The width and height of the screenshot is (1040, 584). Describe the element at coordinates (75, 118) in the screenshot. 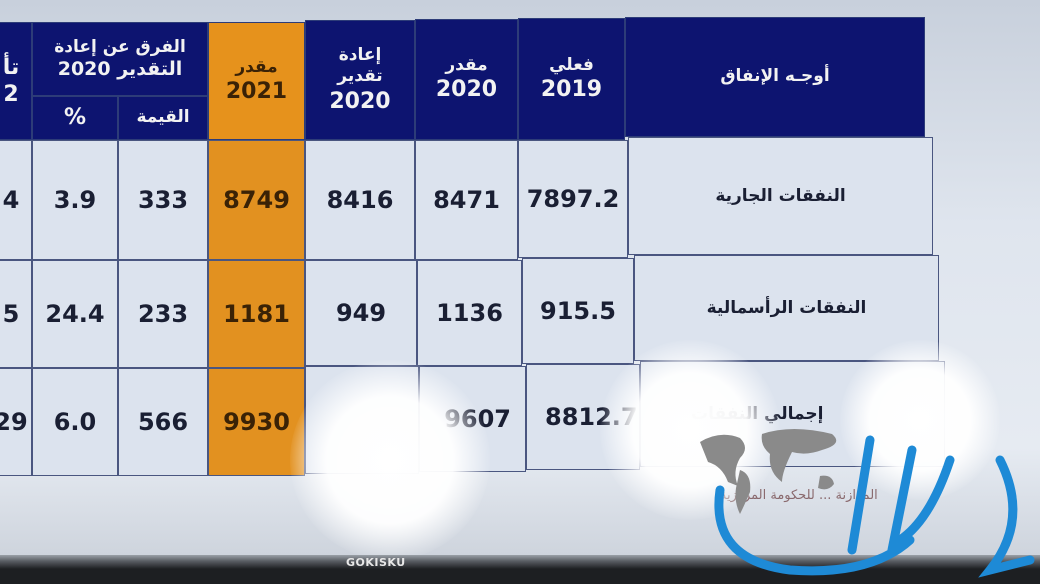

I see `header-diff-percent: %` at that location.